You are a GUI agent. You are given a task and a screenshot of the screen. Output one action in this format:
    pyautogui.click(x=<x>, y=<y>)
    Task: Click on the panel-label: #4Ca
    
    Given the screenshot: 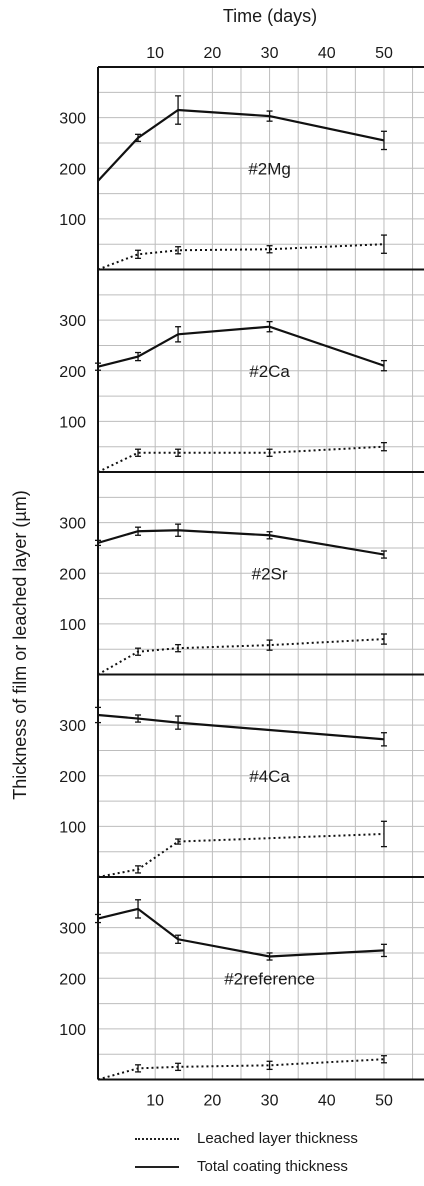 What is the action you would take?
    pyautogui.click(x=269, y=776)
    